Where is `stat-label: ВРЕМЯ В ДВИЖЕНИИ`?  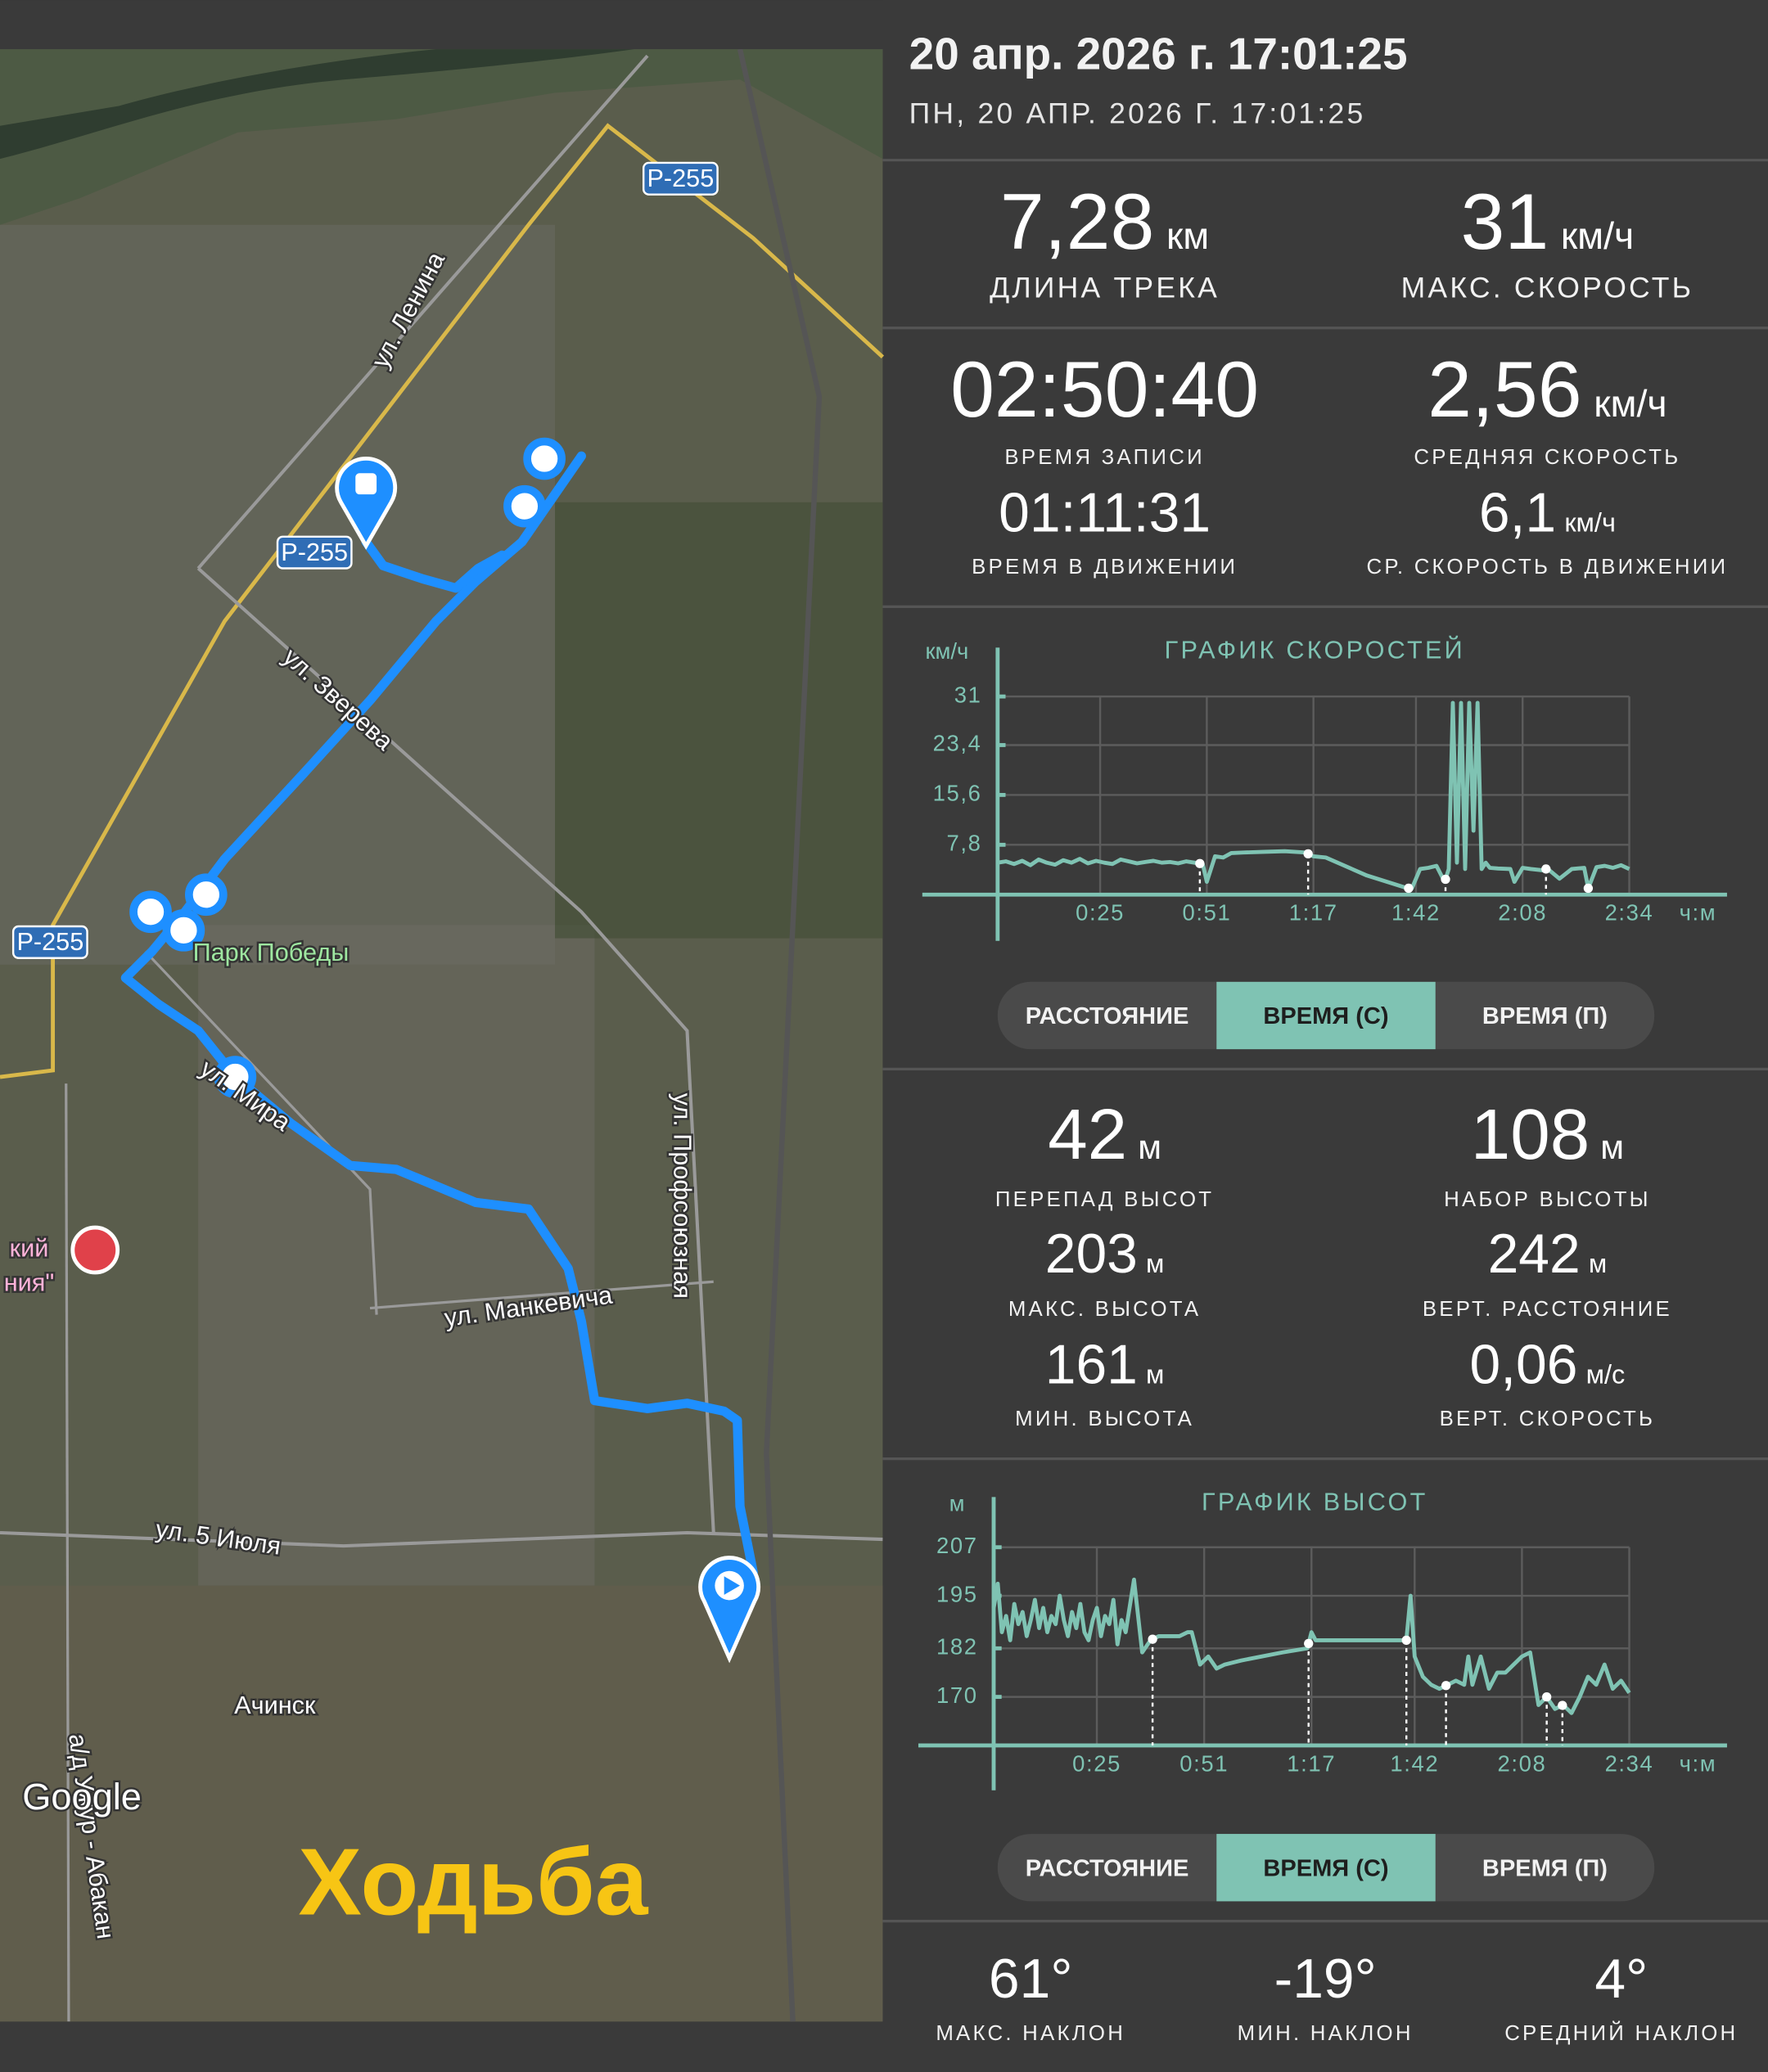 stat-label: ВРЕМЯ В ДВИЖЕНИИ is located at coordinates (1105, 567).